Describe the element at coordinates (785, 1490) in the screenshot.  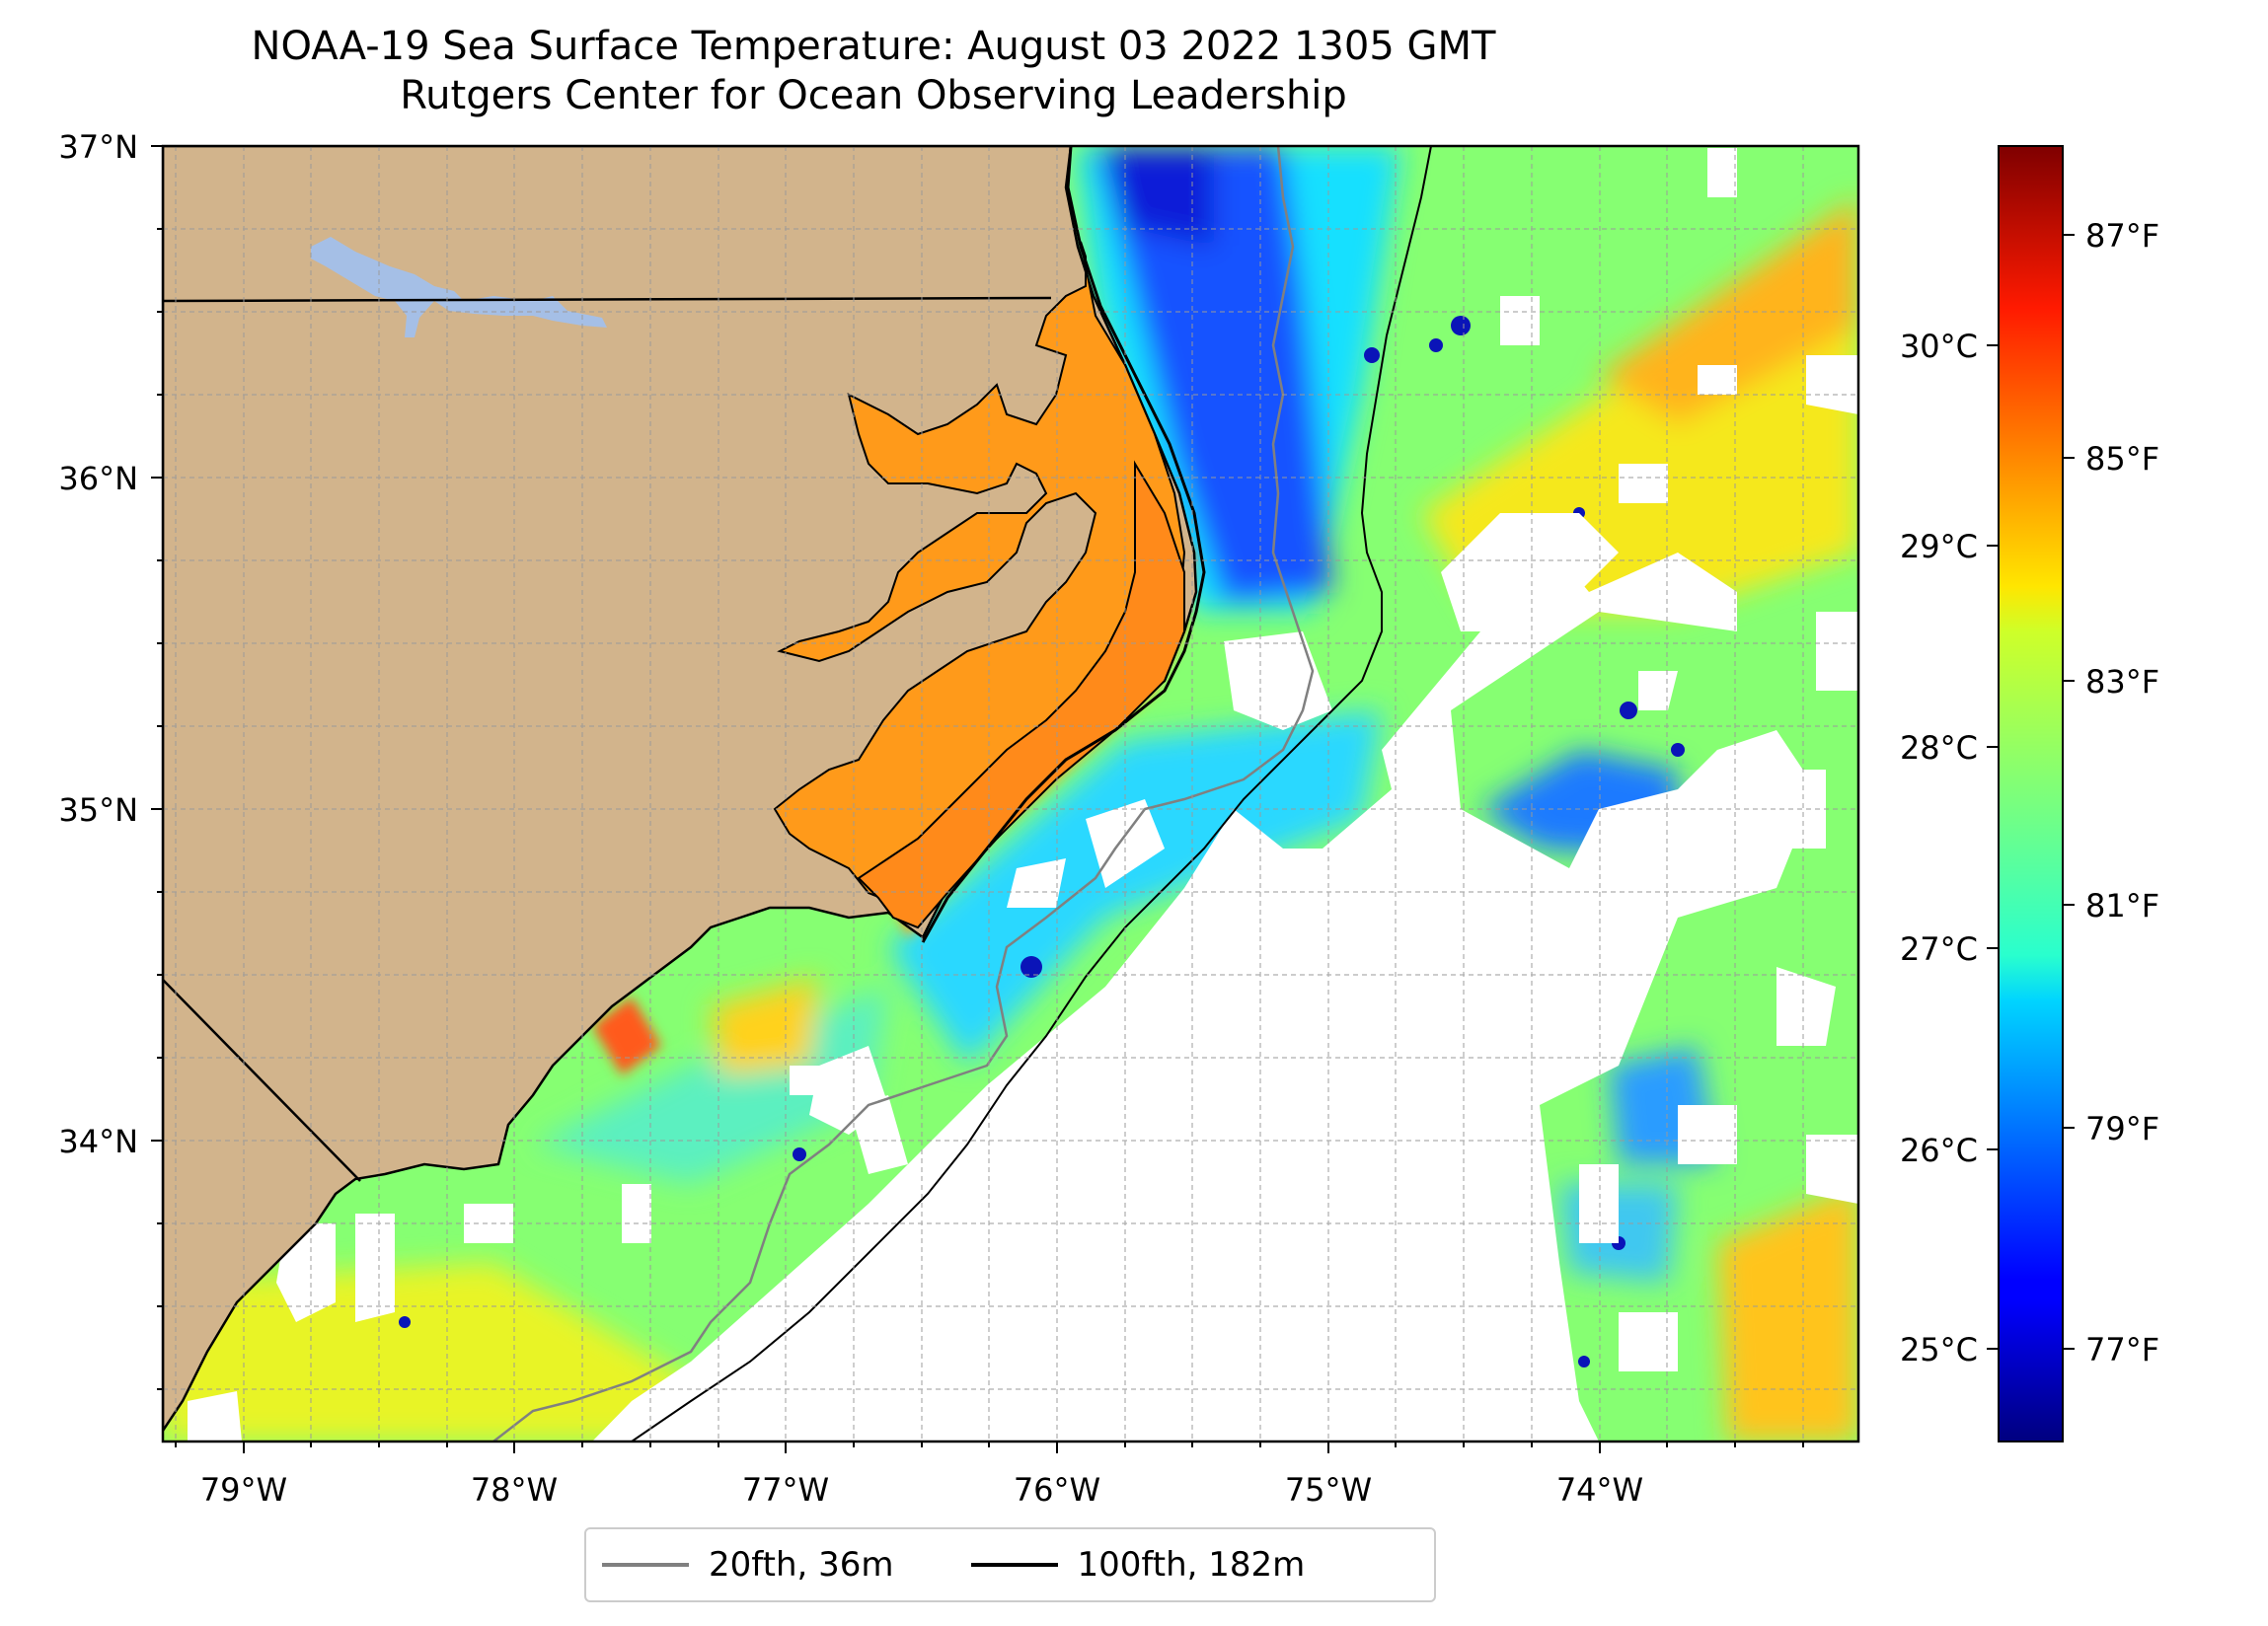
I see `x-tick-label: 77°W` at that location.